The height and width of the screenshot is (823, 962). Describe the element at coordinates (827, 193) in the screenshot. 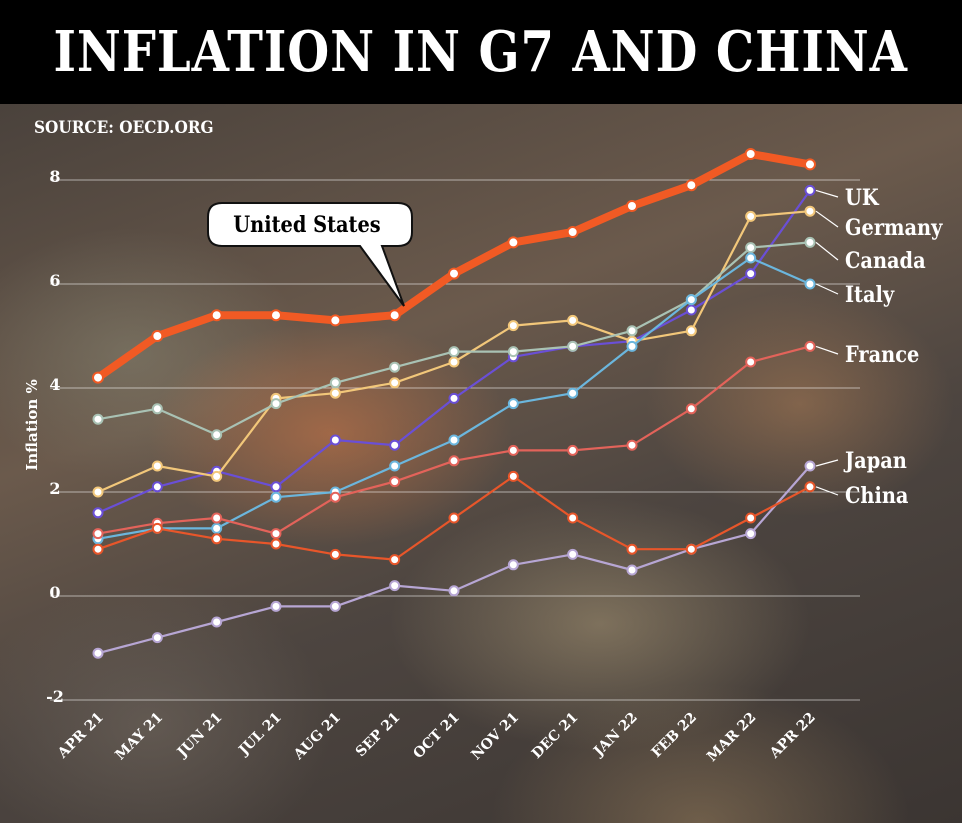

I see `leader-line-uk` at that location.